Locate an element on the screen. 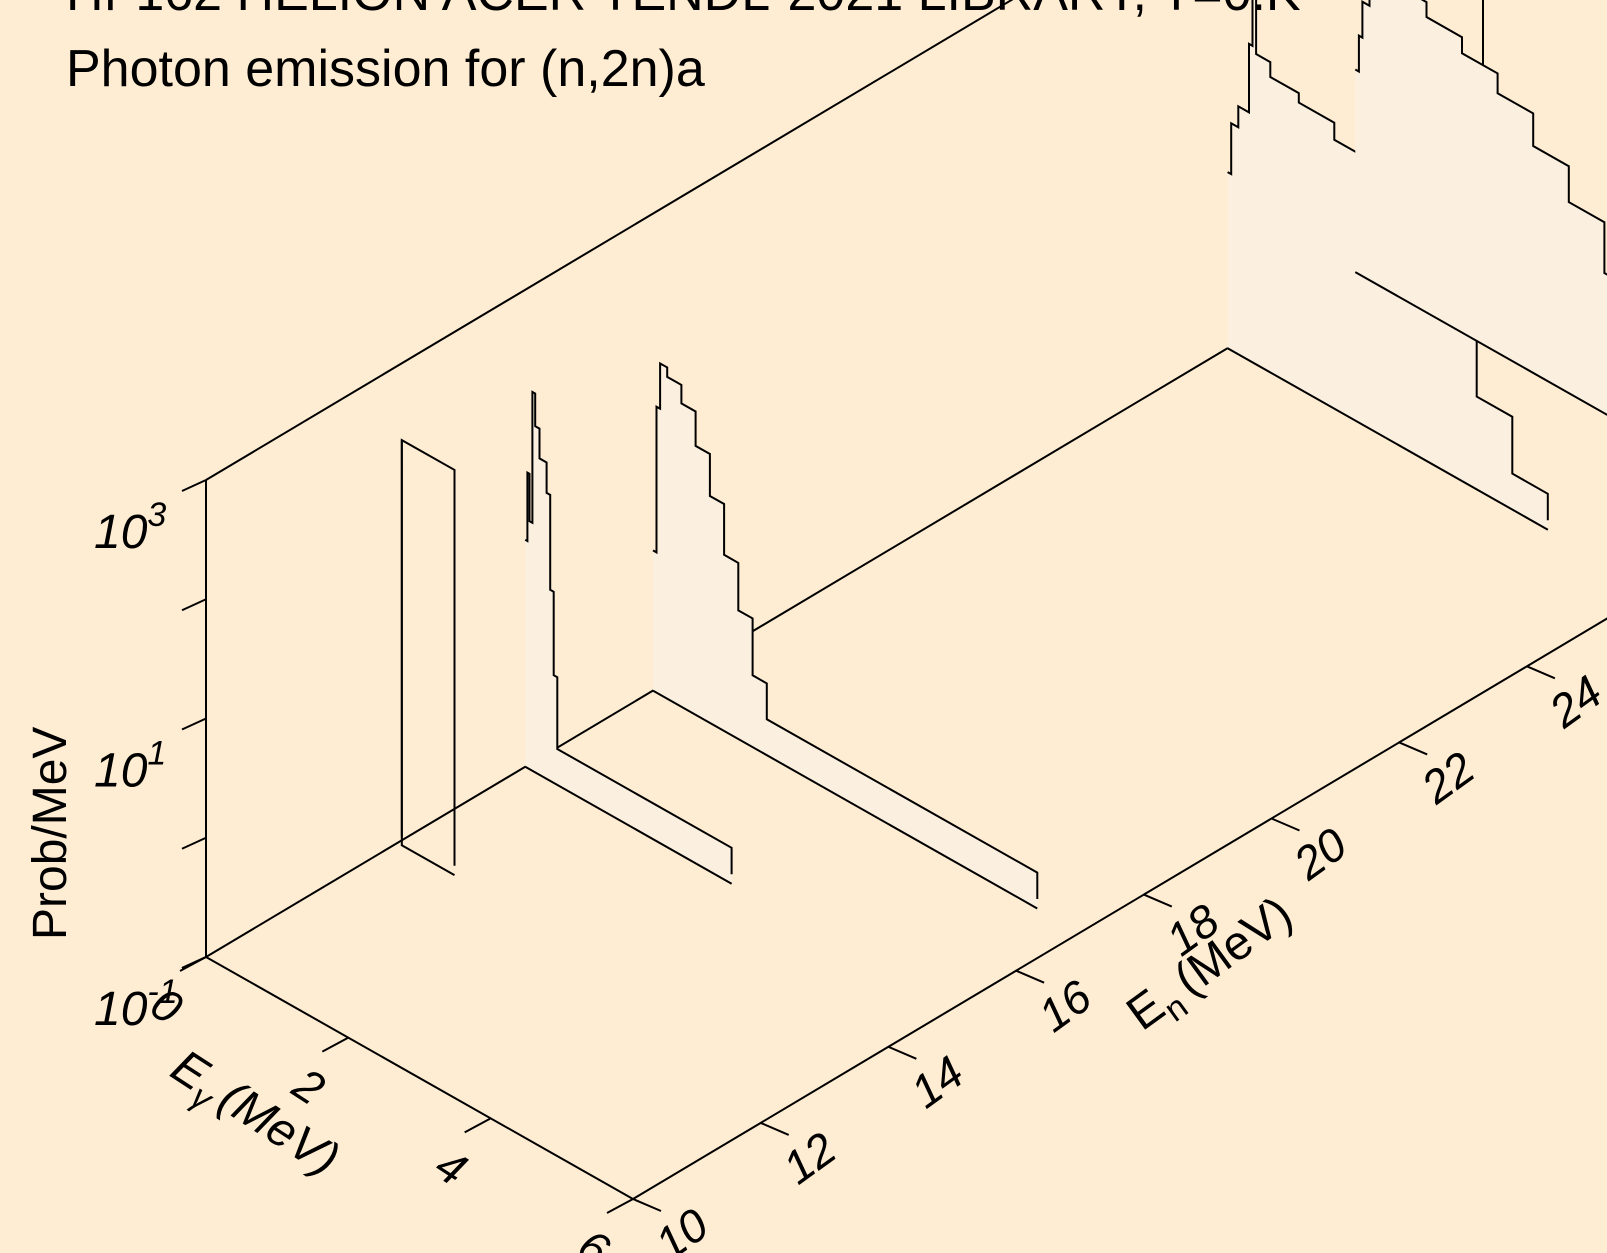 Image resolution: width=1607 pixels, height=1253 pixels. x-axis-line is located at coordinates (419, 1078).